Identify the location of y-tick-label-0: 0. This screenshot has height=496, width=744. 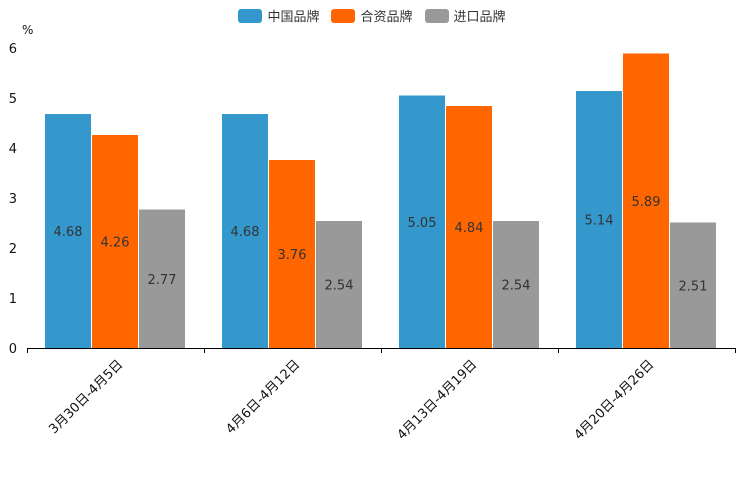
(13, 349).